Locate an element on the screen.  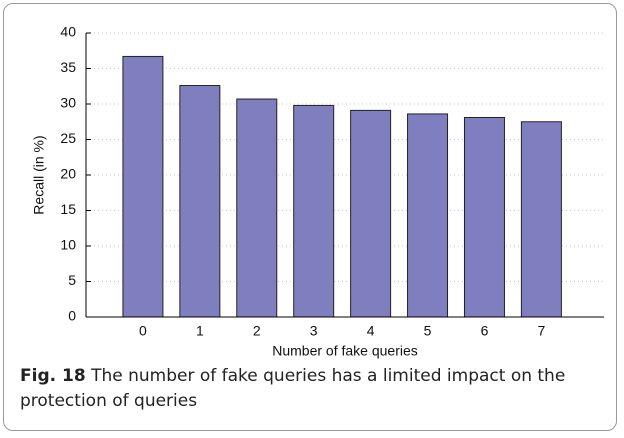
y-tick-label: 20 is located at coordinates (68, 174).